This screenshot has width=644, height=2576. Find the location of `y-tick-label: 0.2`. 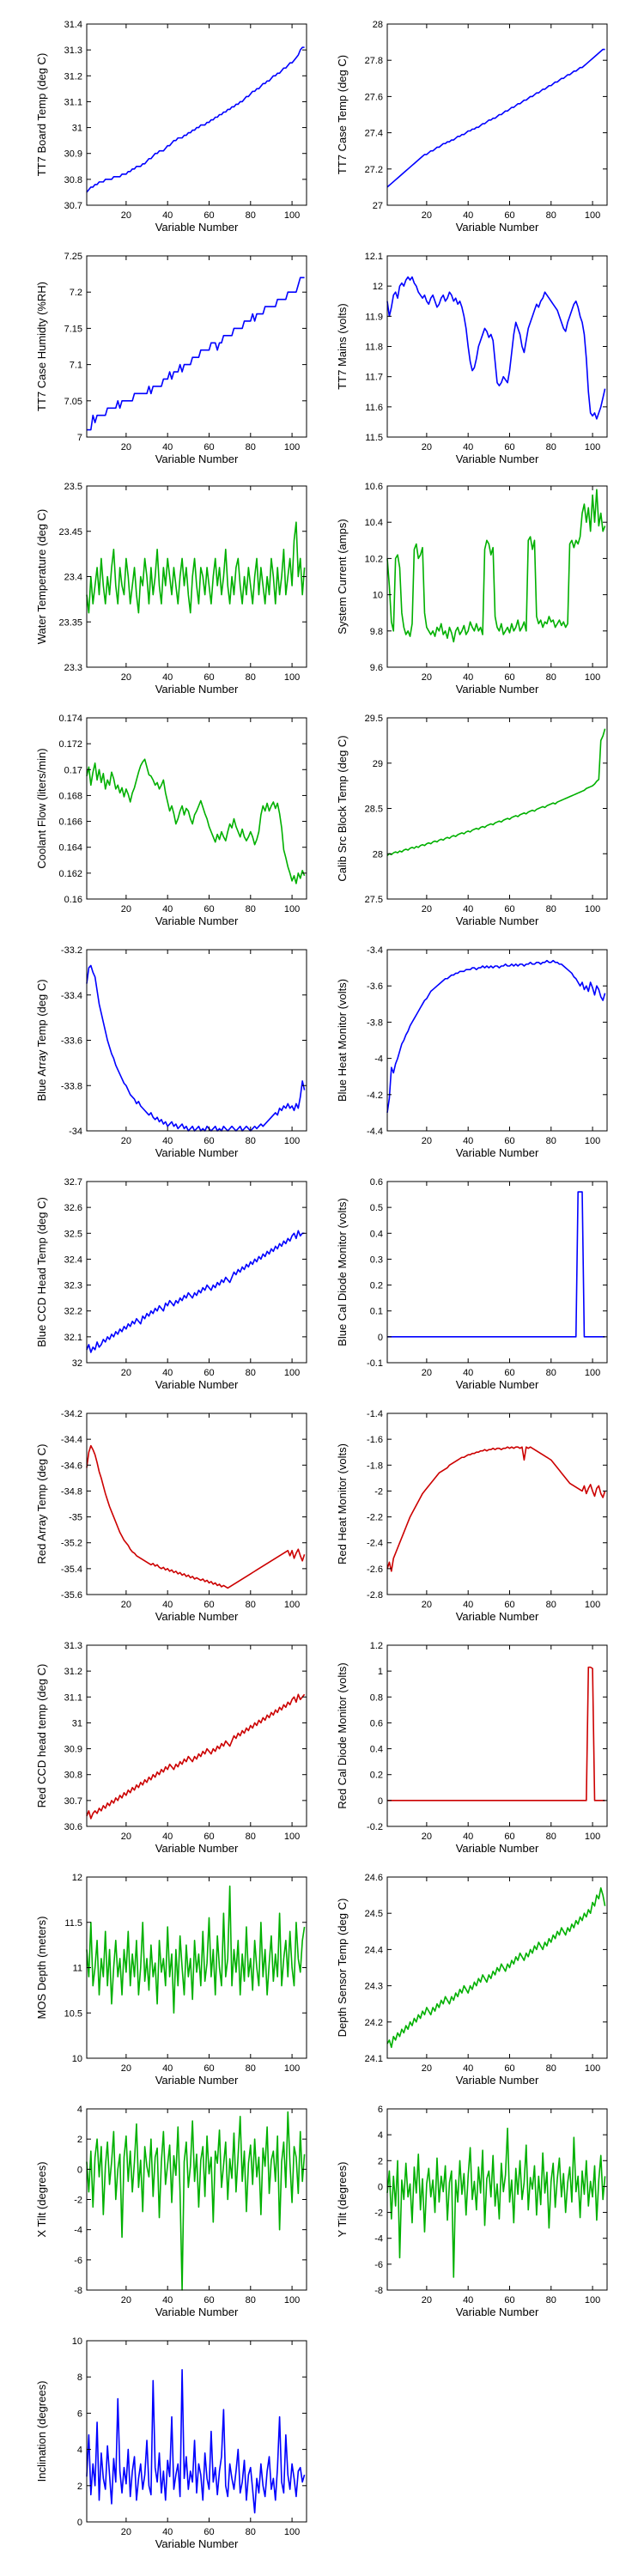

y-tick-label: 0.2 is located at coordinates (377, 1286).